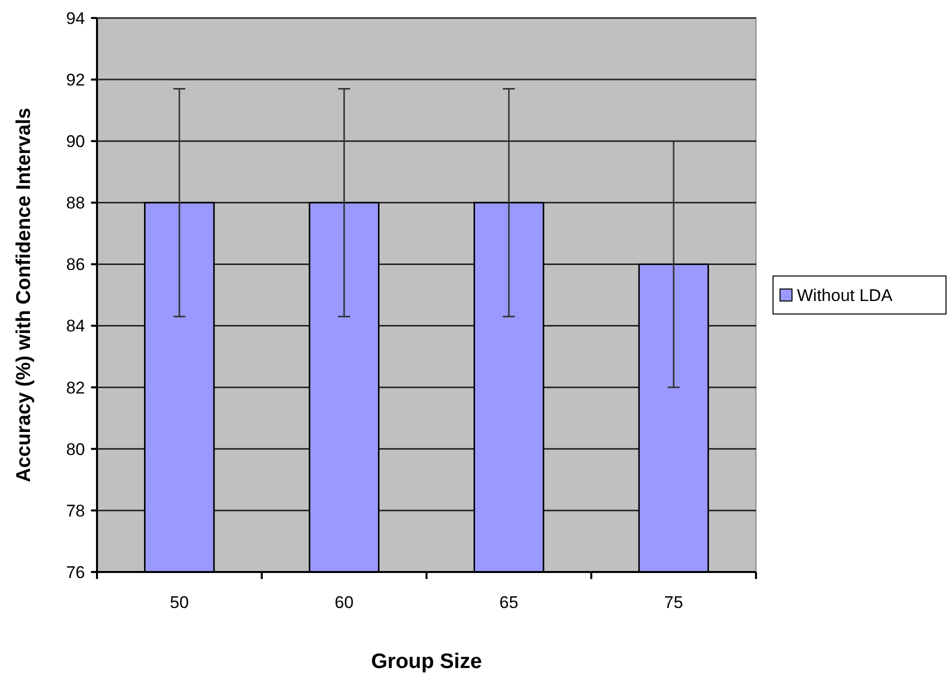 The height and width of the screenshot is (677, 949). What do you see at coordinates (75, 510) in the screenshot?
I see `y-tick-label: 78` at bounding box center [75, 510].